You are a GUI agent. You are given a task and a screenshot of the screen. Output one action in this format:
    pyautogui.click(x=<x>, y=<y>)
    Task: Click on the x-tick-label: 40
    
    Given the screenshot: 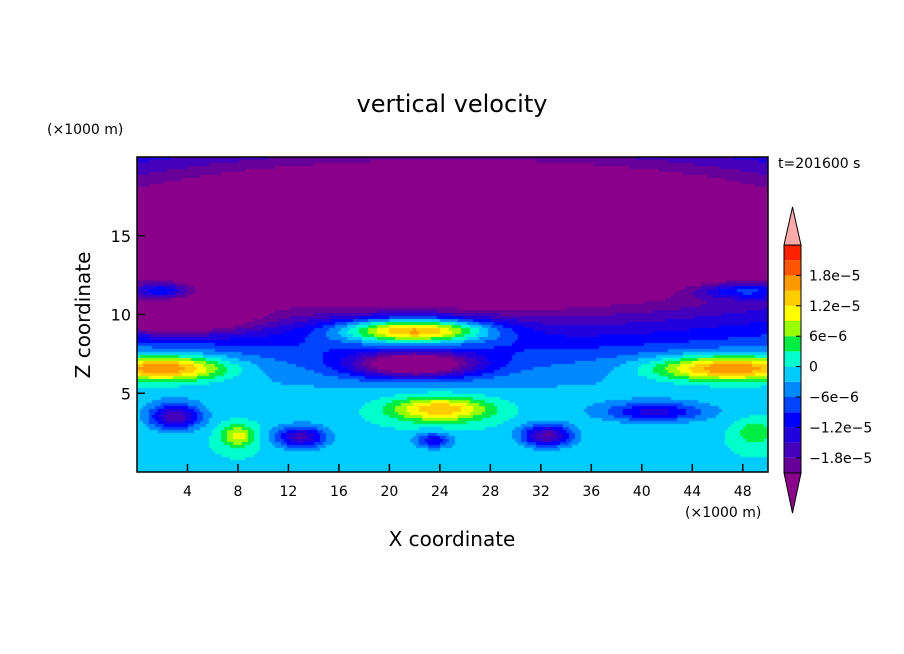 What is the action you would take?
    pyautogui.click(x=642, y=492)
    